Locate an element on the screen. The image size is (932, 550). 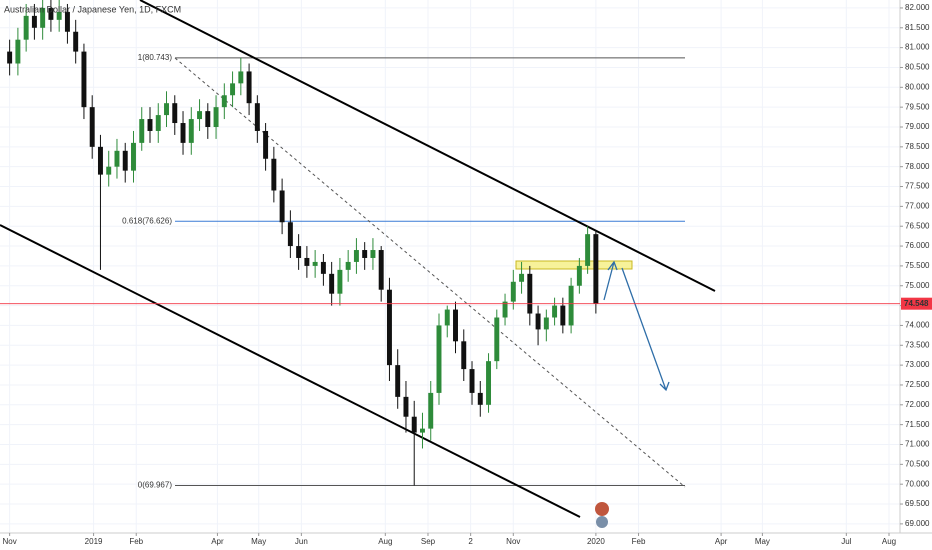
y-tick-label: 81.500 is located at coordinates (917, 27).